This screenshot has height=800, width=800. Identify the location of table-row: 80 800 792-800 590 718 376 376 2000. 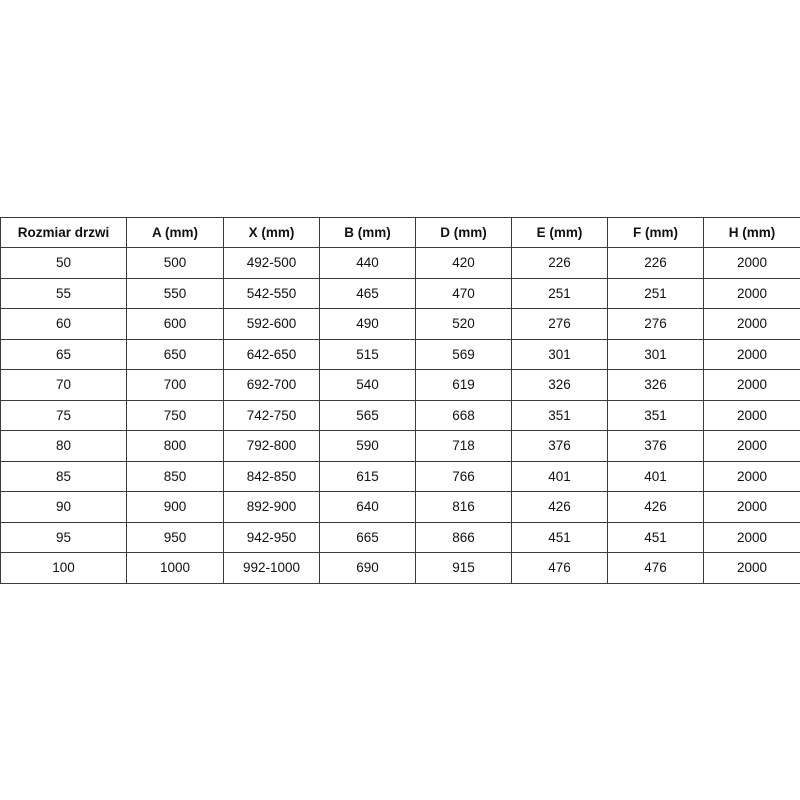
(400, 446).